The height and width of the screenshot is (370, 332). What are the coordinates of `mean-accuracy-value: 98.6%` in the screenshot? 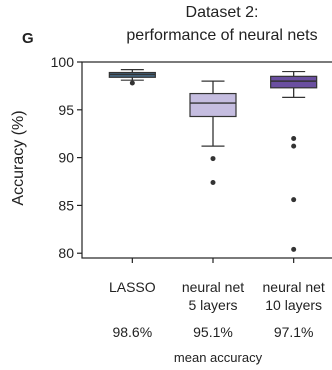 It's located at (132, 332).